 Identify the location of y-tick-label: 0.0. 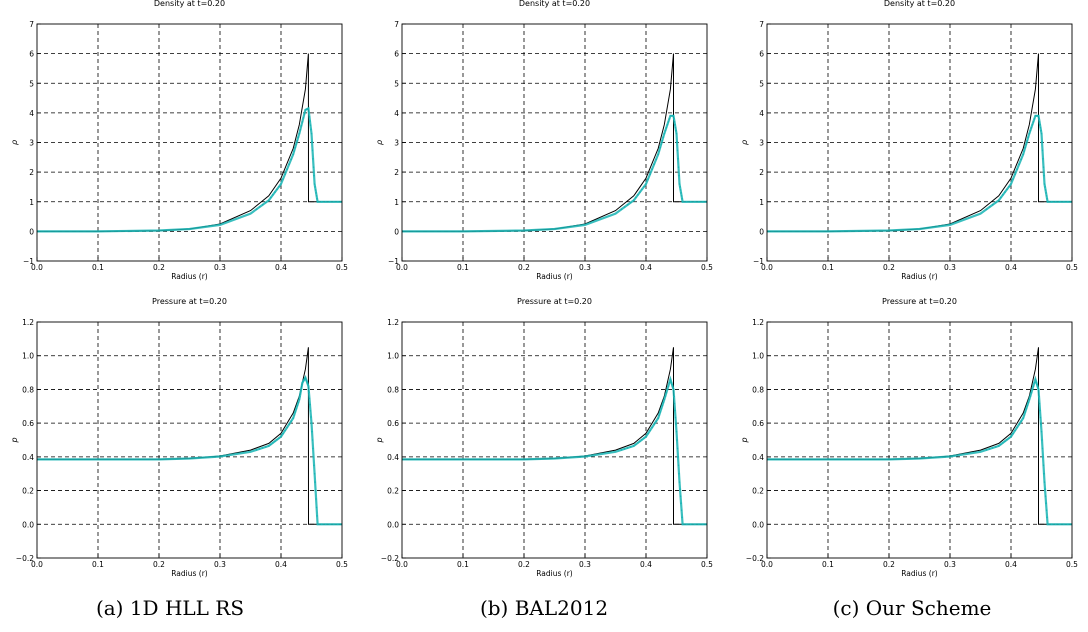
(28, 524).